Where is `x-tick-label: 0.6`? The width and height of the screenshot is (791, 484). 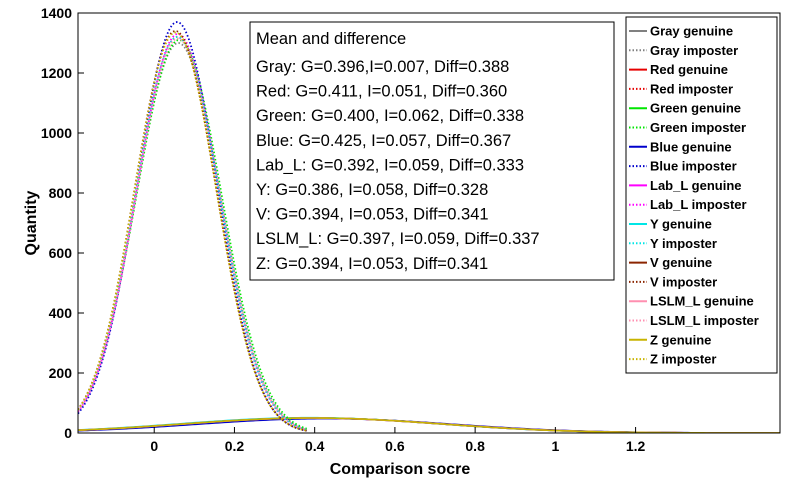 x-tick-label: 0.6 is located at coordinates (395, 446).